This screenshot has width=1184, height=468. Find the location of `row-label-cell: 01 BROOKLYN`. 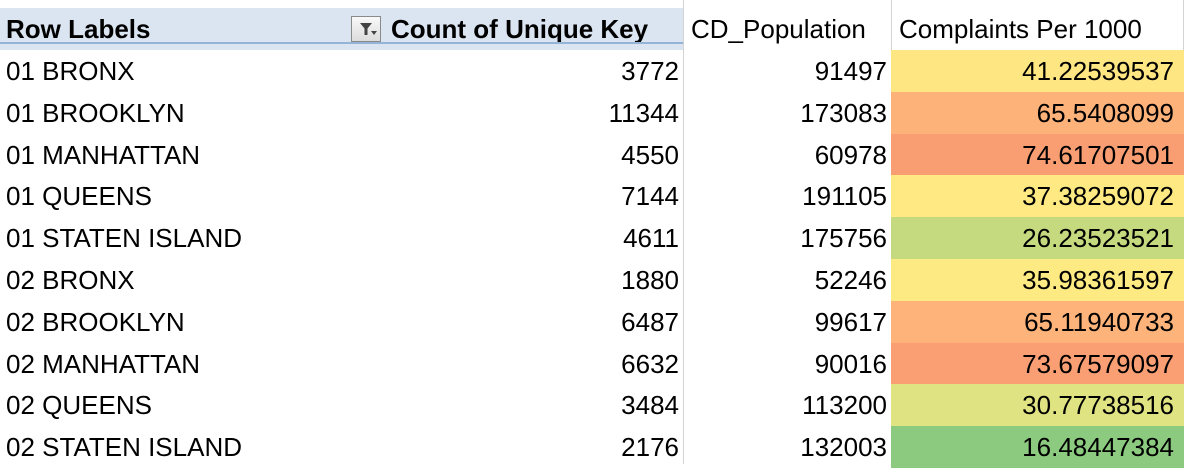

row-label-cell: 01 BROOKLYN is located at coordinates (95, 112).